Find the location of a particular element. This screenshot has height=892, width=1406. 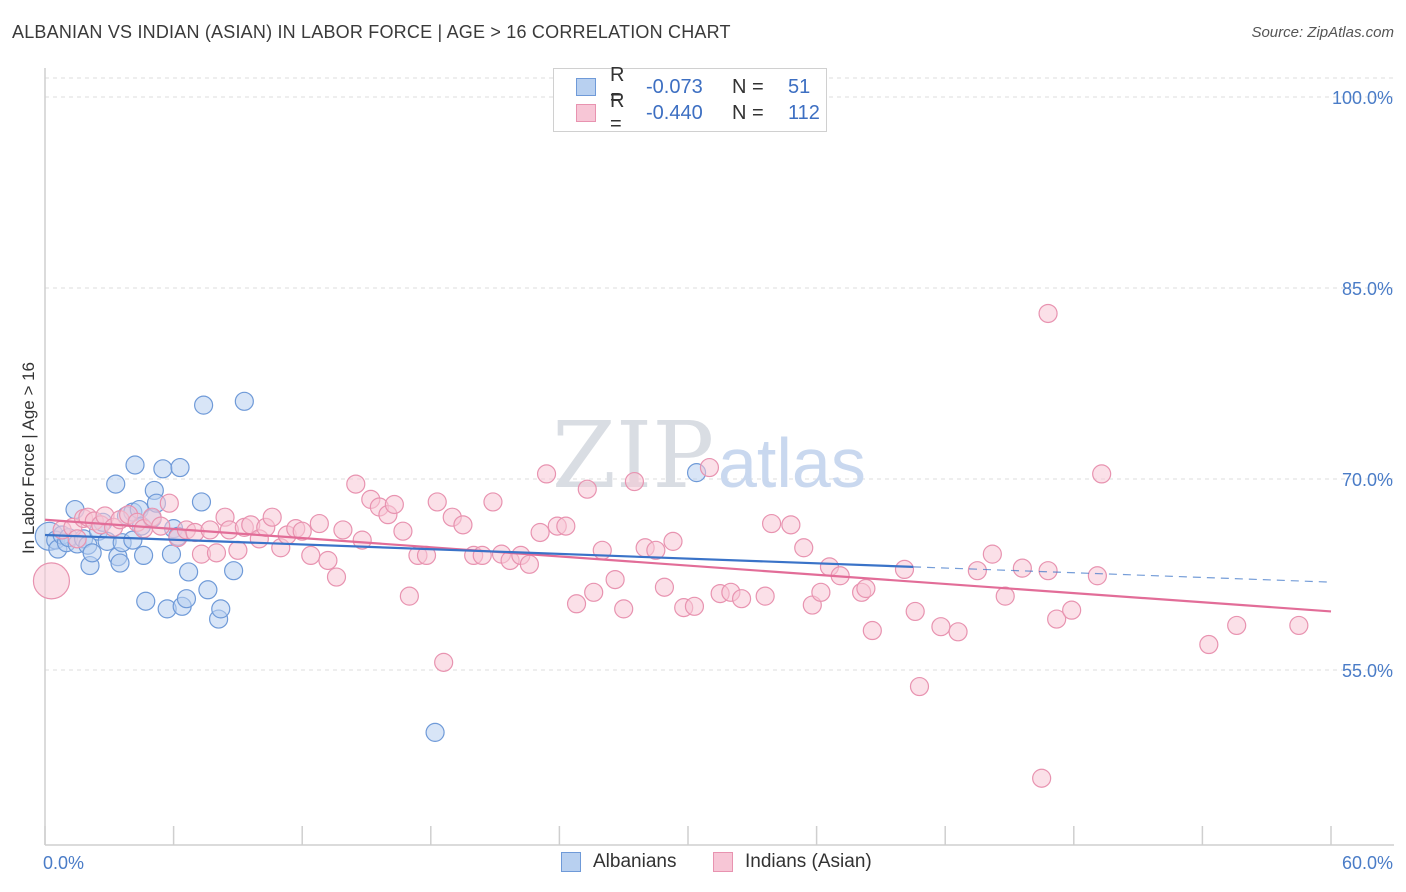

legend-row-indians: R = -0.440 N = 112 is located at coordinates (698, 112).